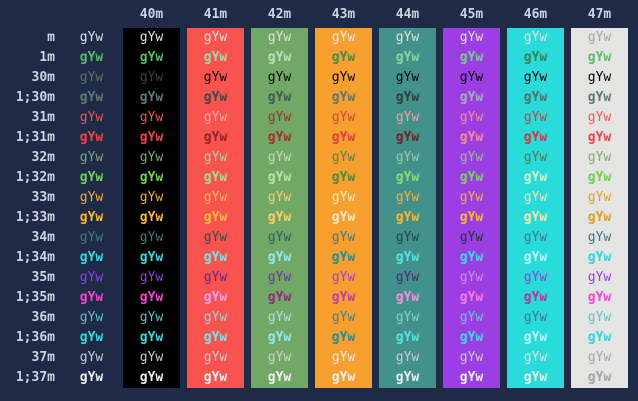 Image resolution: width=638 pixels, height=401 pixels. Describe the element at coordinates (35, 97) in the screenshot. I see `row-label: 1;30m` at that location.